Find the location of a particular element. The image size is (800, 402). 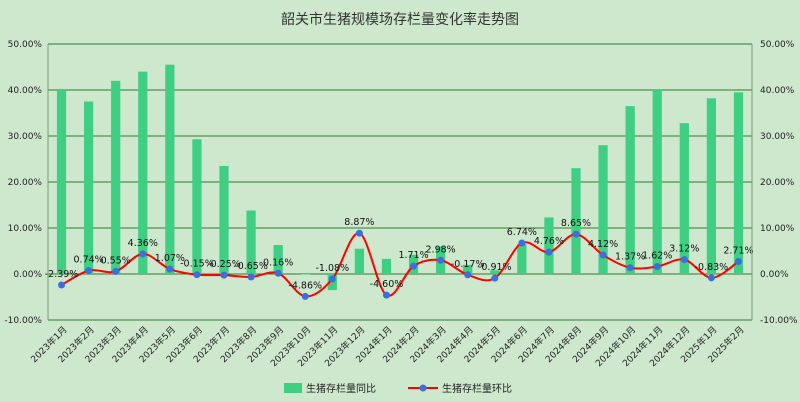

data-label: 6.74% is located at coordinates (522, 232).